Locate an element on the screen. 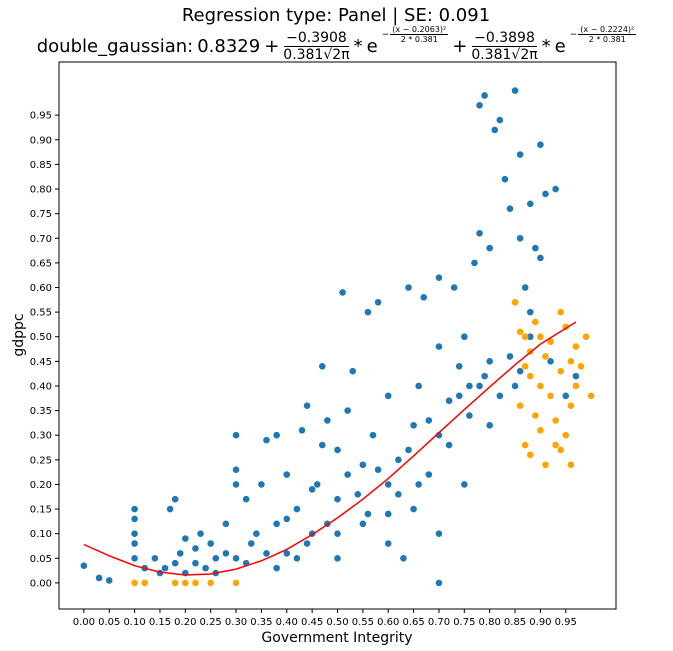 The height and width of the screenshot is (651, 673). sup: − (x − 0.2063)² 2 * 0.381 is located at coordinates (415, 34).